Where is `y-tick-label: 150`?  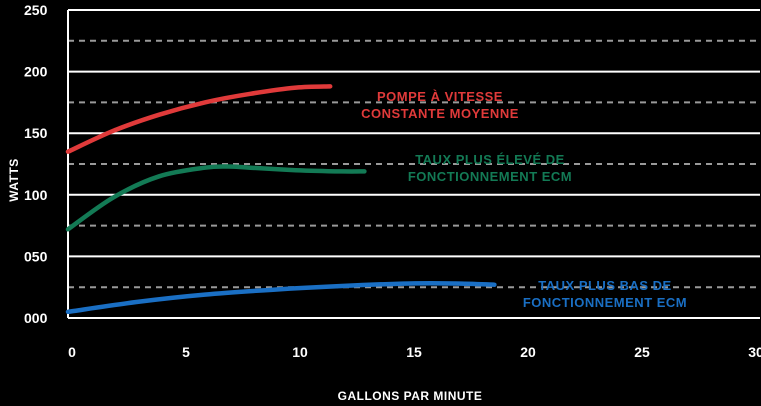 y-tick-label: 150 is located at coordinates (36, 133).